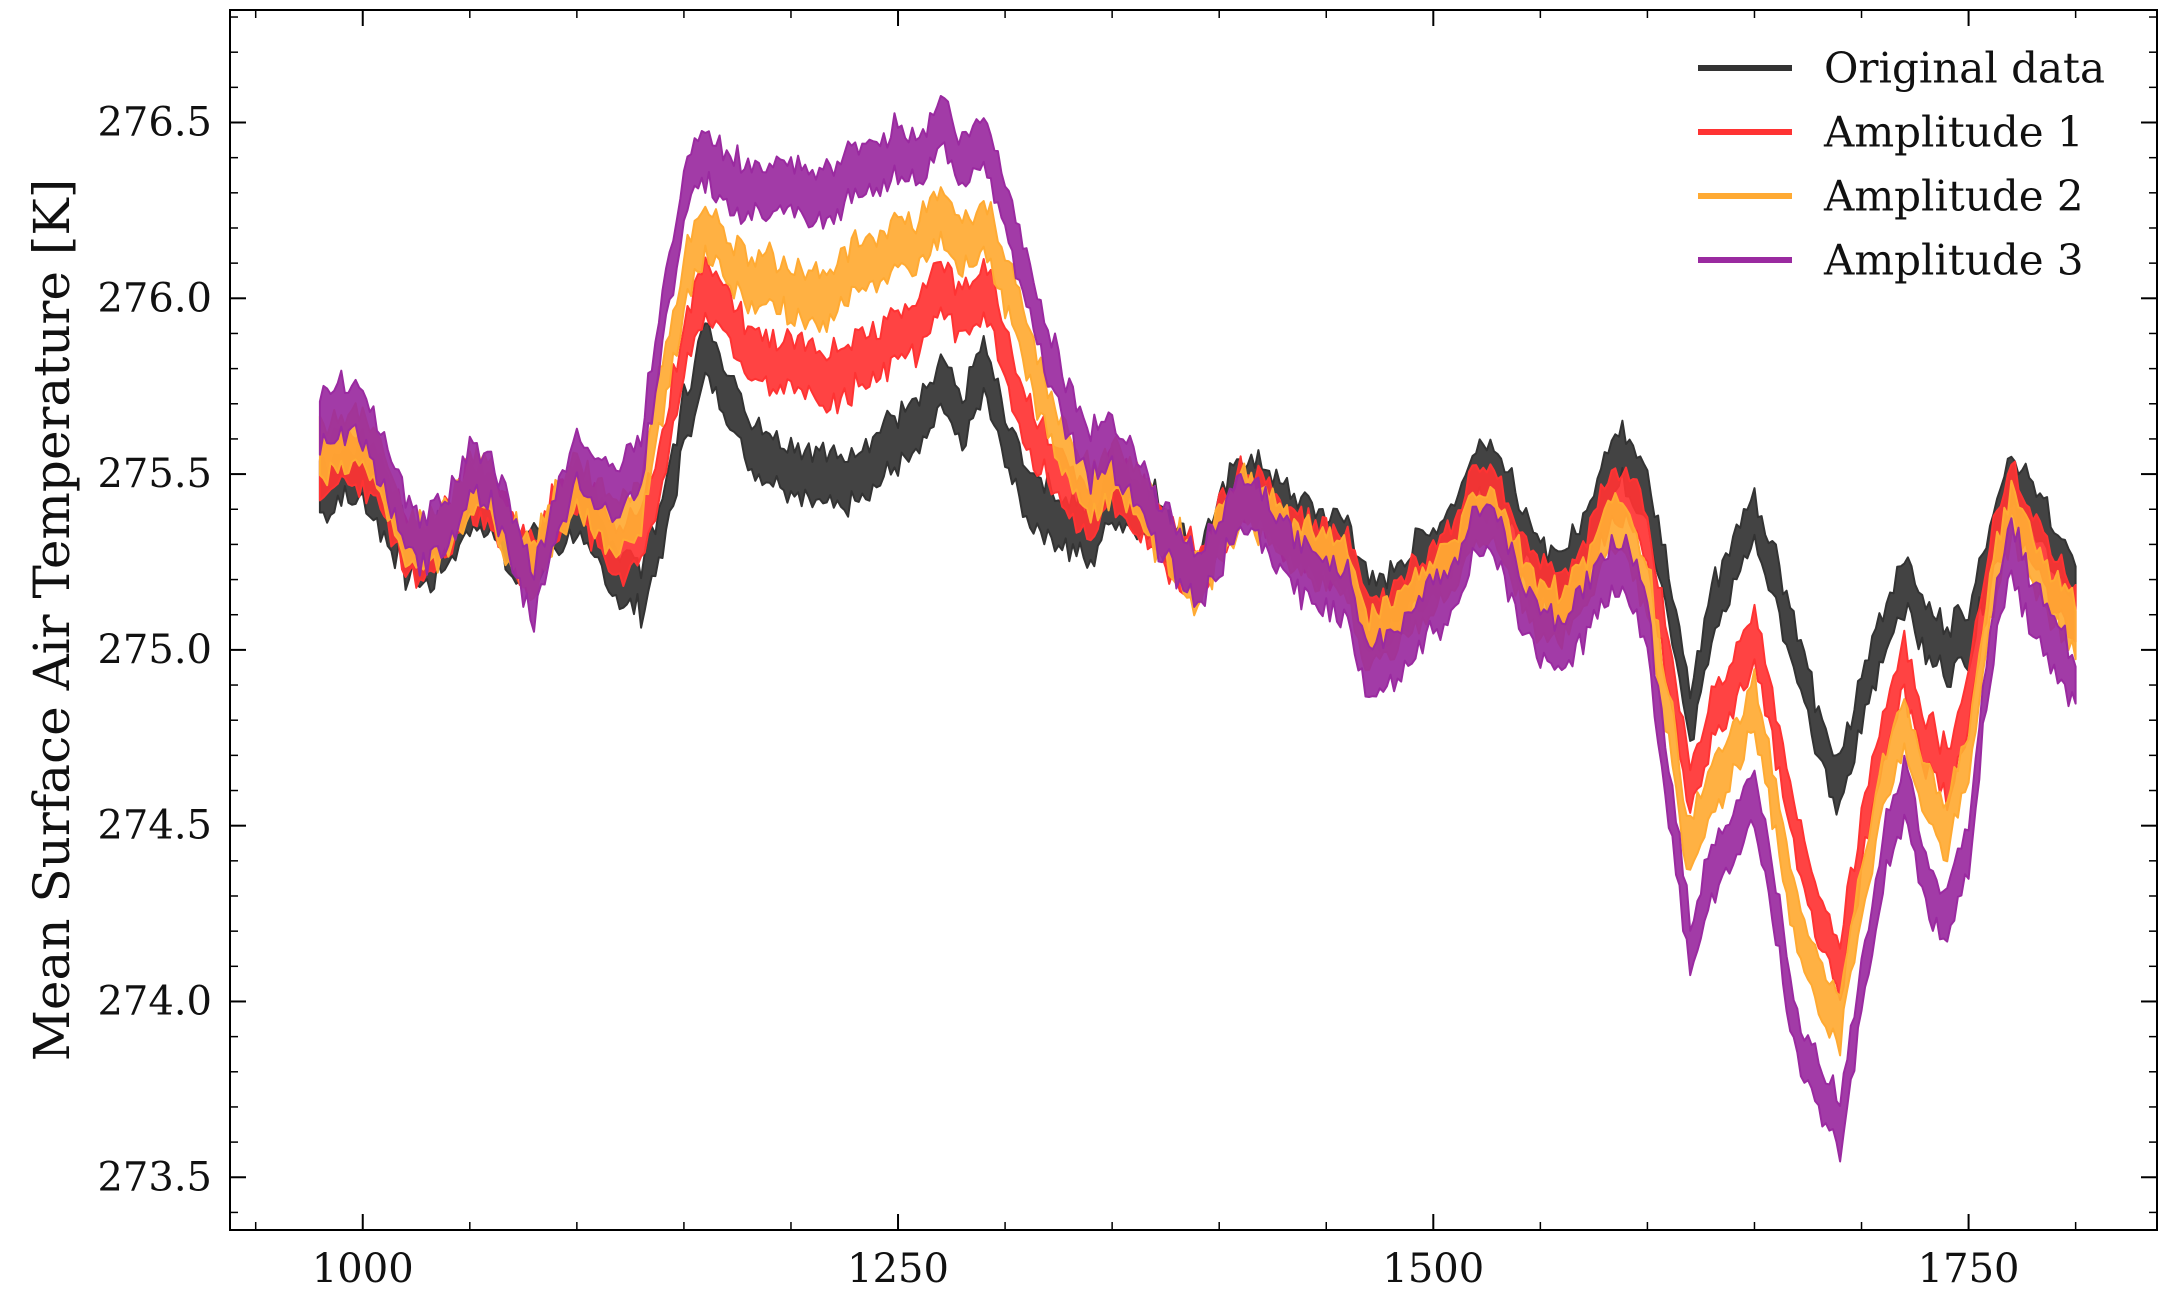 This screenshot has height=1293, width=2165. Describe the element at coordinates (154, 298) in the screenshot. I see `y-tick-label-276: 276.0` at that location.